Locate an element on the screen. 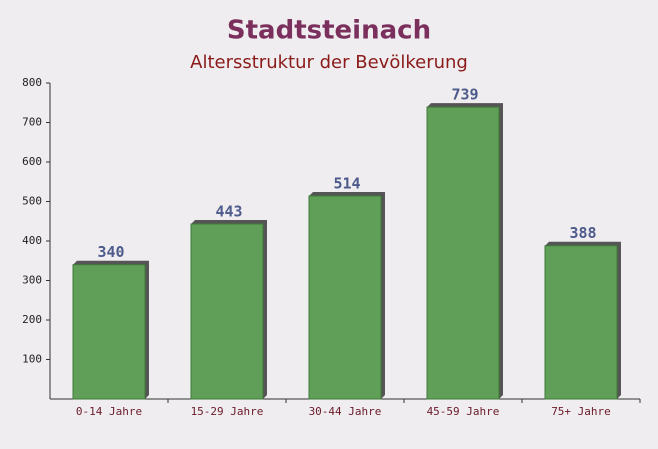 The width and height of the screenshot is (658, 449). y-tick-label: 700 is located at coordinates (32, 122).